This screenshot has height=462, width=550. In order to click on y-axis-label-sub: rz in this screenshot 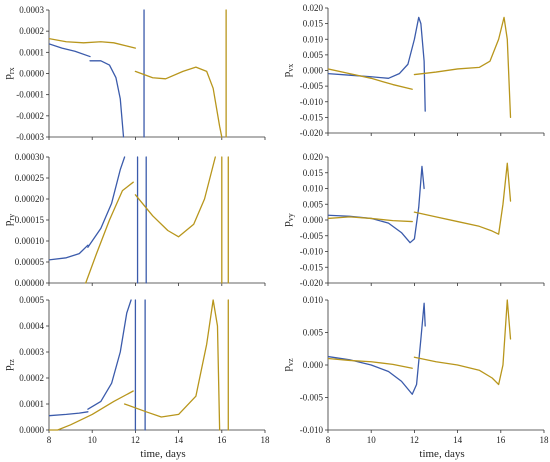, I will do `click(11, 362)`.